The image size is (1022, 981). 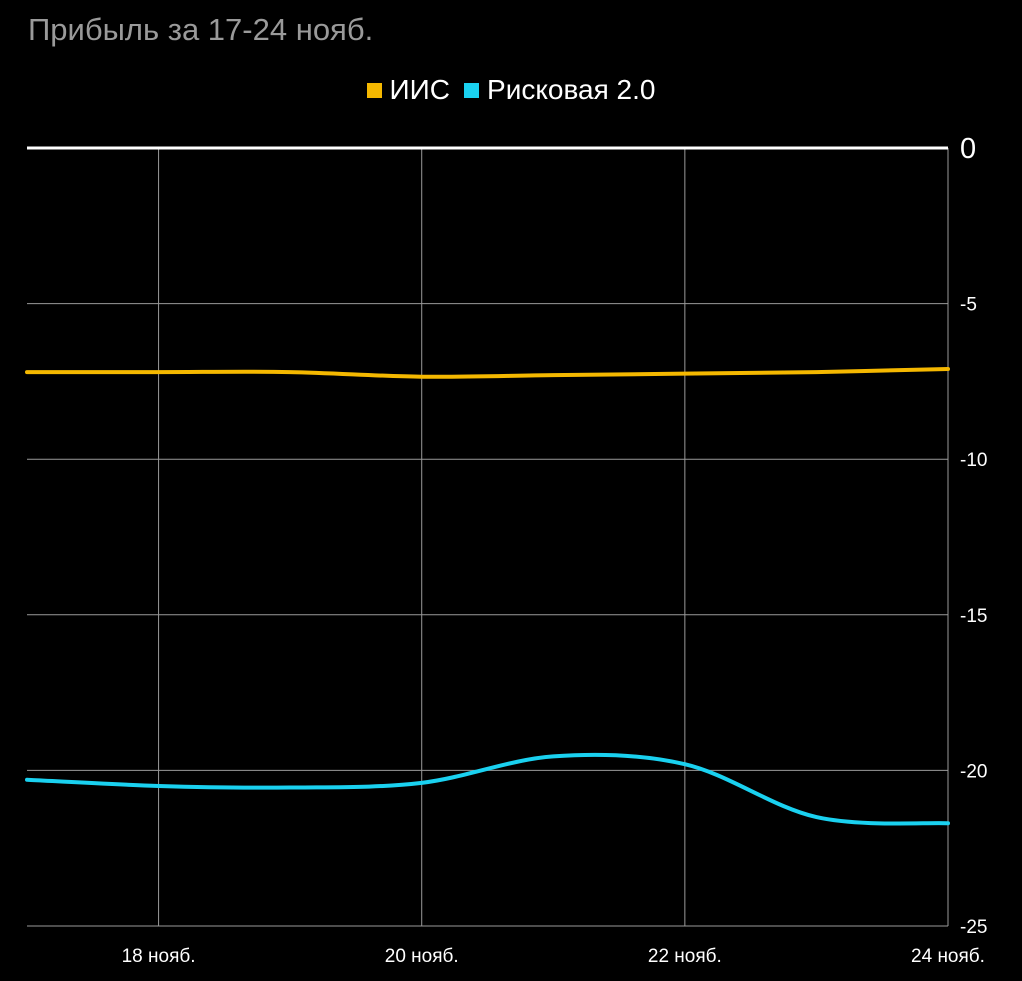 What do you see at coordinates (973, 460) in the screenshot?
I see `y-tick-label: -10` at bounding box center [973, 460].